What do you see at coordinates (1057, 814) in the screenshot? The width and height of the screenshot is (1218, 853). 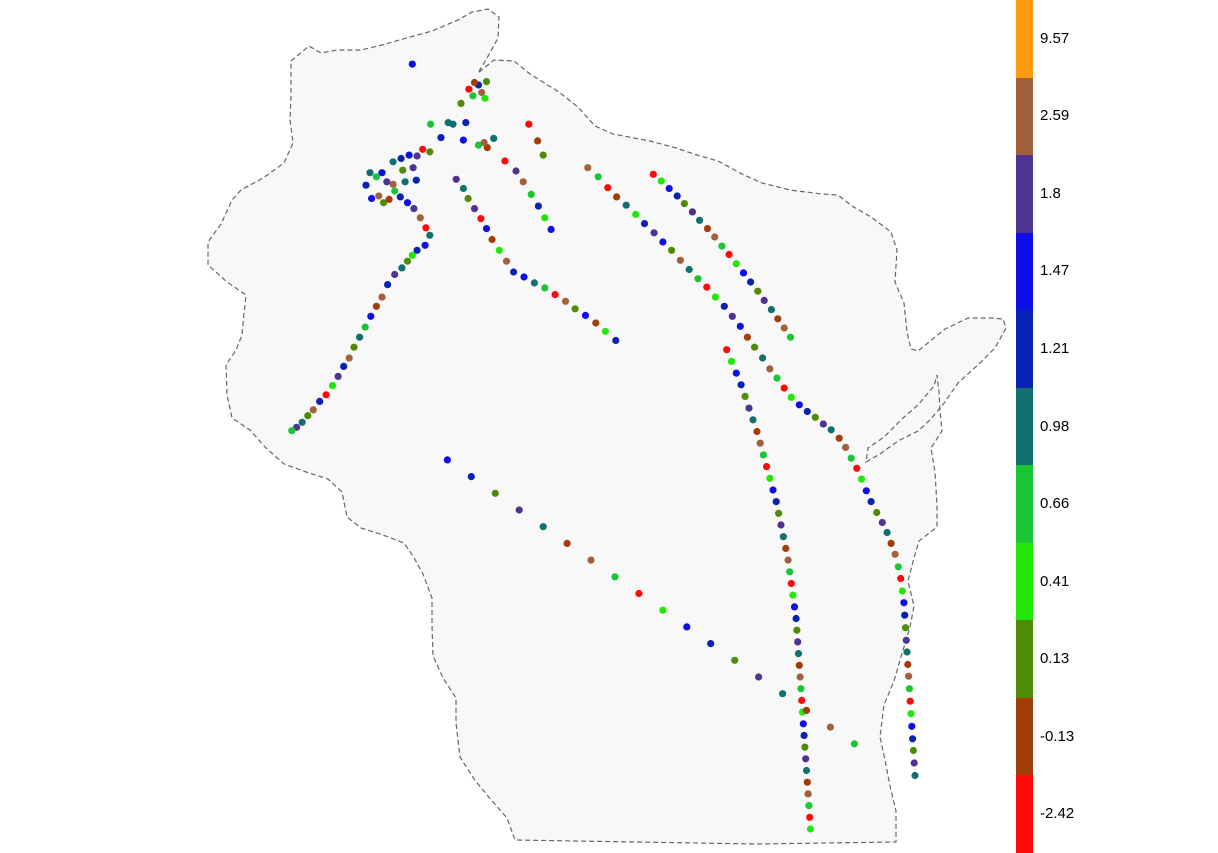 I see `legend-label: -2.42` at bounding box center [1057, 814].